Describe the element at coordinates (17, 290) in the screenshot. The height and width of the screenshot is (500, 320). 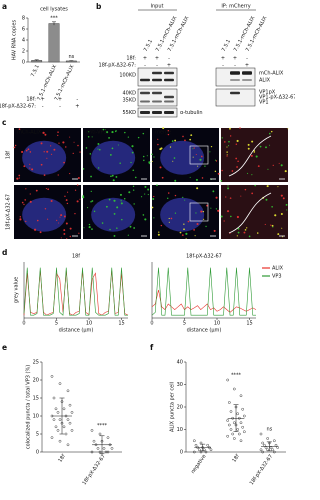
I see `y-axis-label: grey value` at that location.